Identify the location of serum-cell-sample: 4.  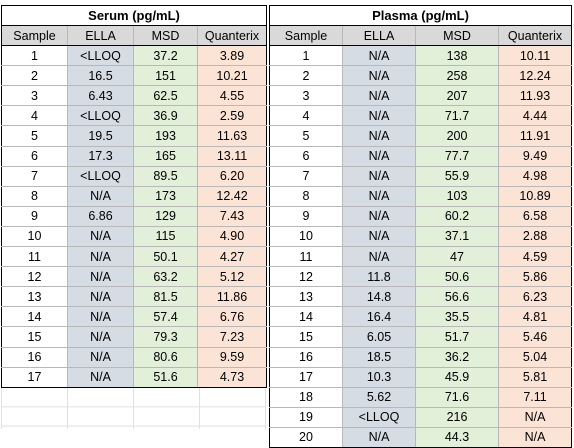
(34, 116).